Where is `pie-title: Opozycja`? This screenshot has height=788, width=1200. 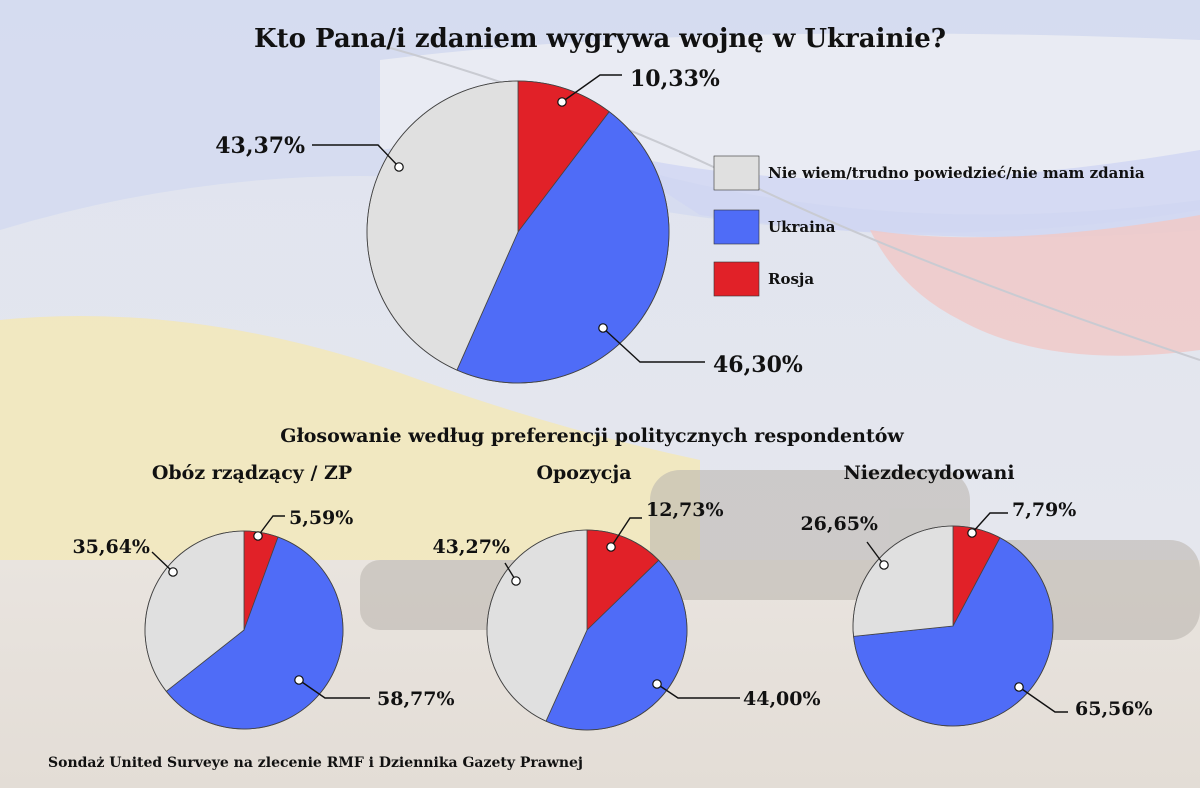
pie-title: Opozycja is located at coordinates (583, 473).